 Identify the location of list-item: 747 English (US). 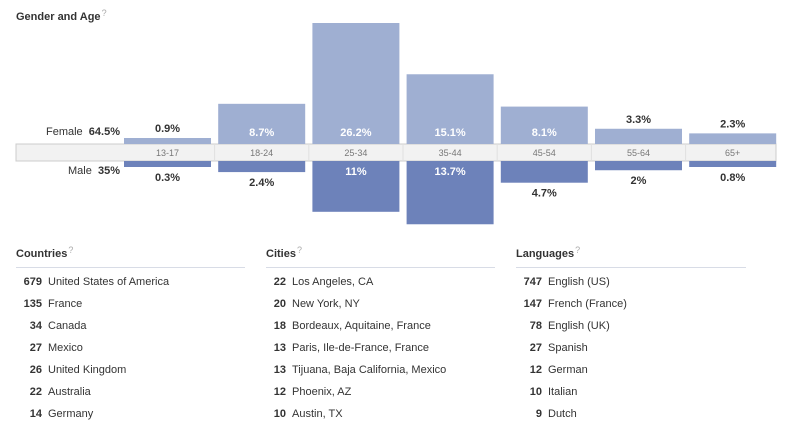
(631, 286).